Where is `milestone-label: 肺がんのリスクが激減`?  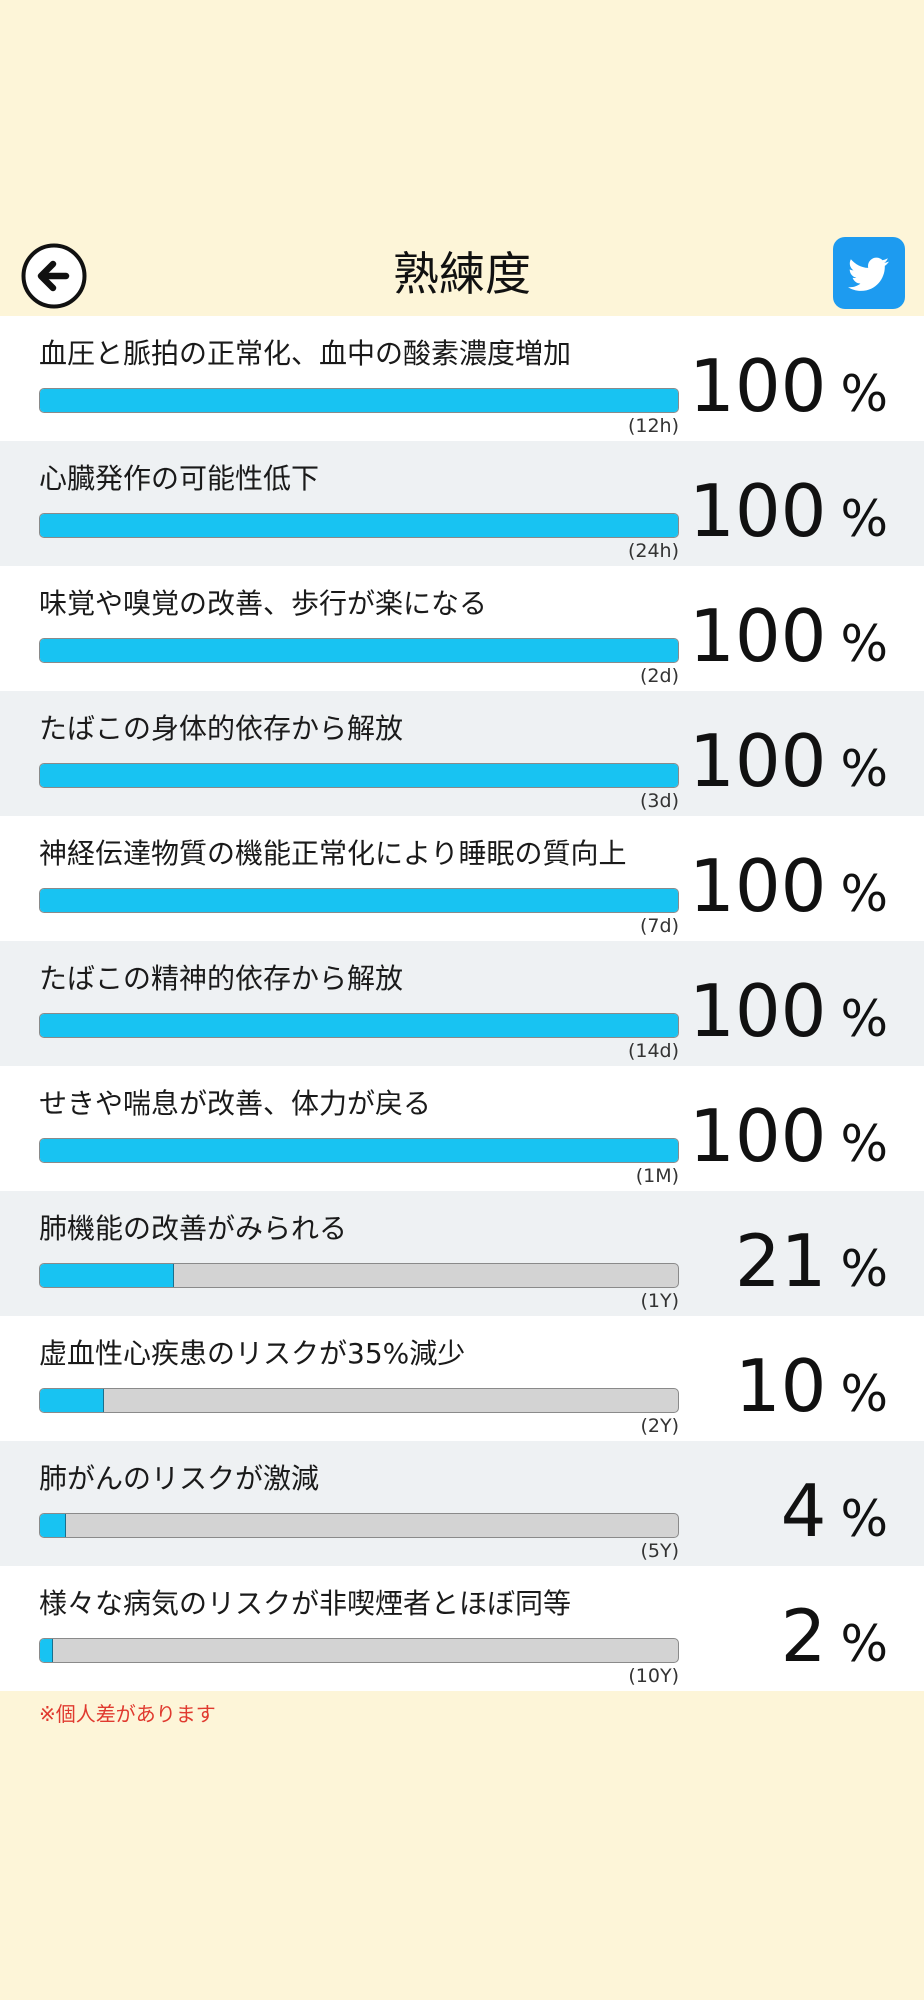 milestone-label: 肺がんのリスクが激減 is located at coordinates (179, 1478).